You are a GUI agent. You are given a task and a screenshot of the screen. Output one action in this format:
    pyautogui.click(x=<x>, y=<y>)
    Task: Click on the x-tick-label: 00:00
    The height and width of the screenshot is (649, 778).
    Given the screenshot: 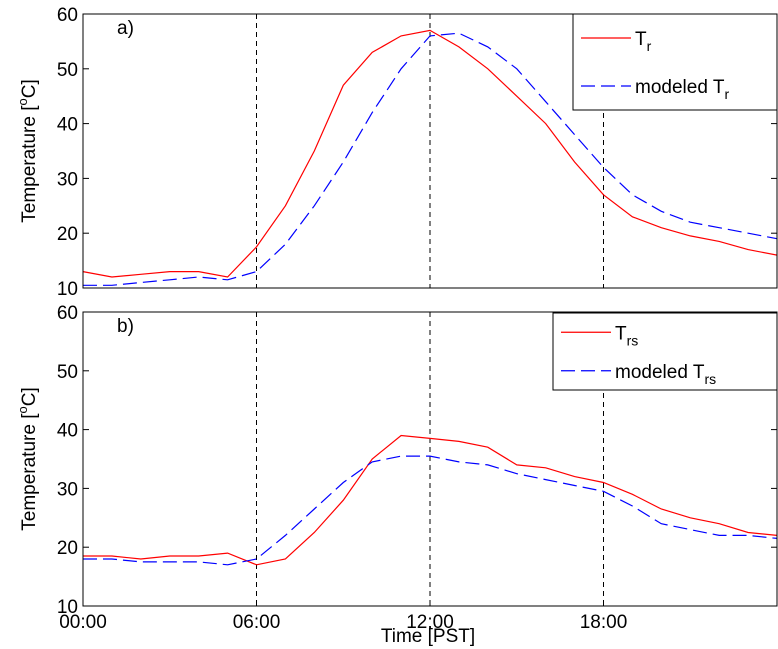 What is the action you would take?
    pyautogui.click(x=83, y=622)
    